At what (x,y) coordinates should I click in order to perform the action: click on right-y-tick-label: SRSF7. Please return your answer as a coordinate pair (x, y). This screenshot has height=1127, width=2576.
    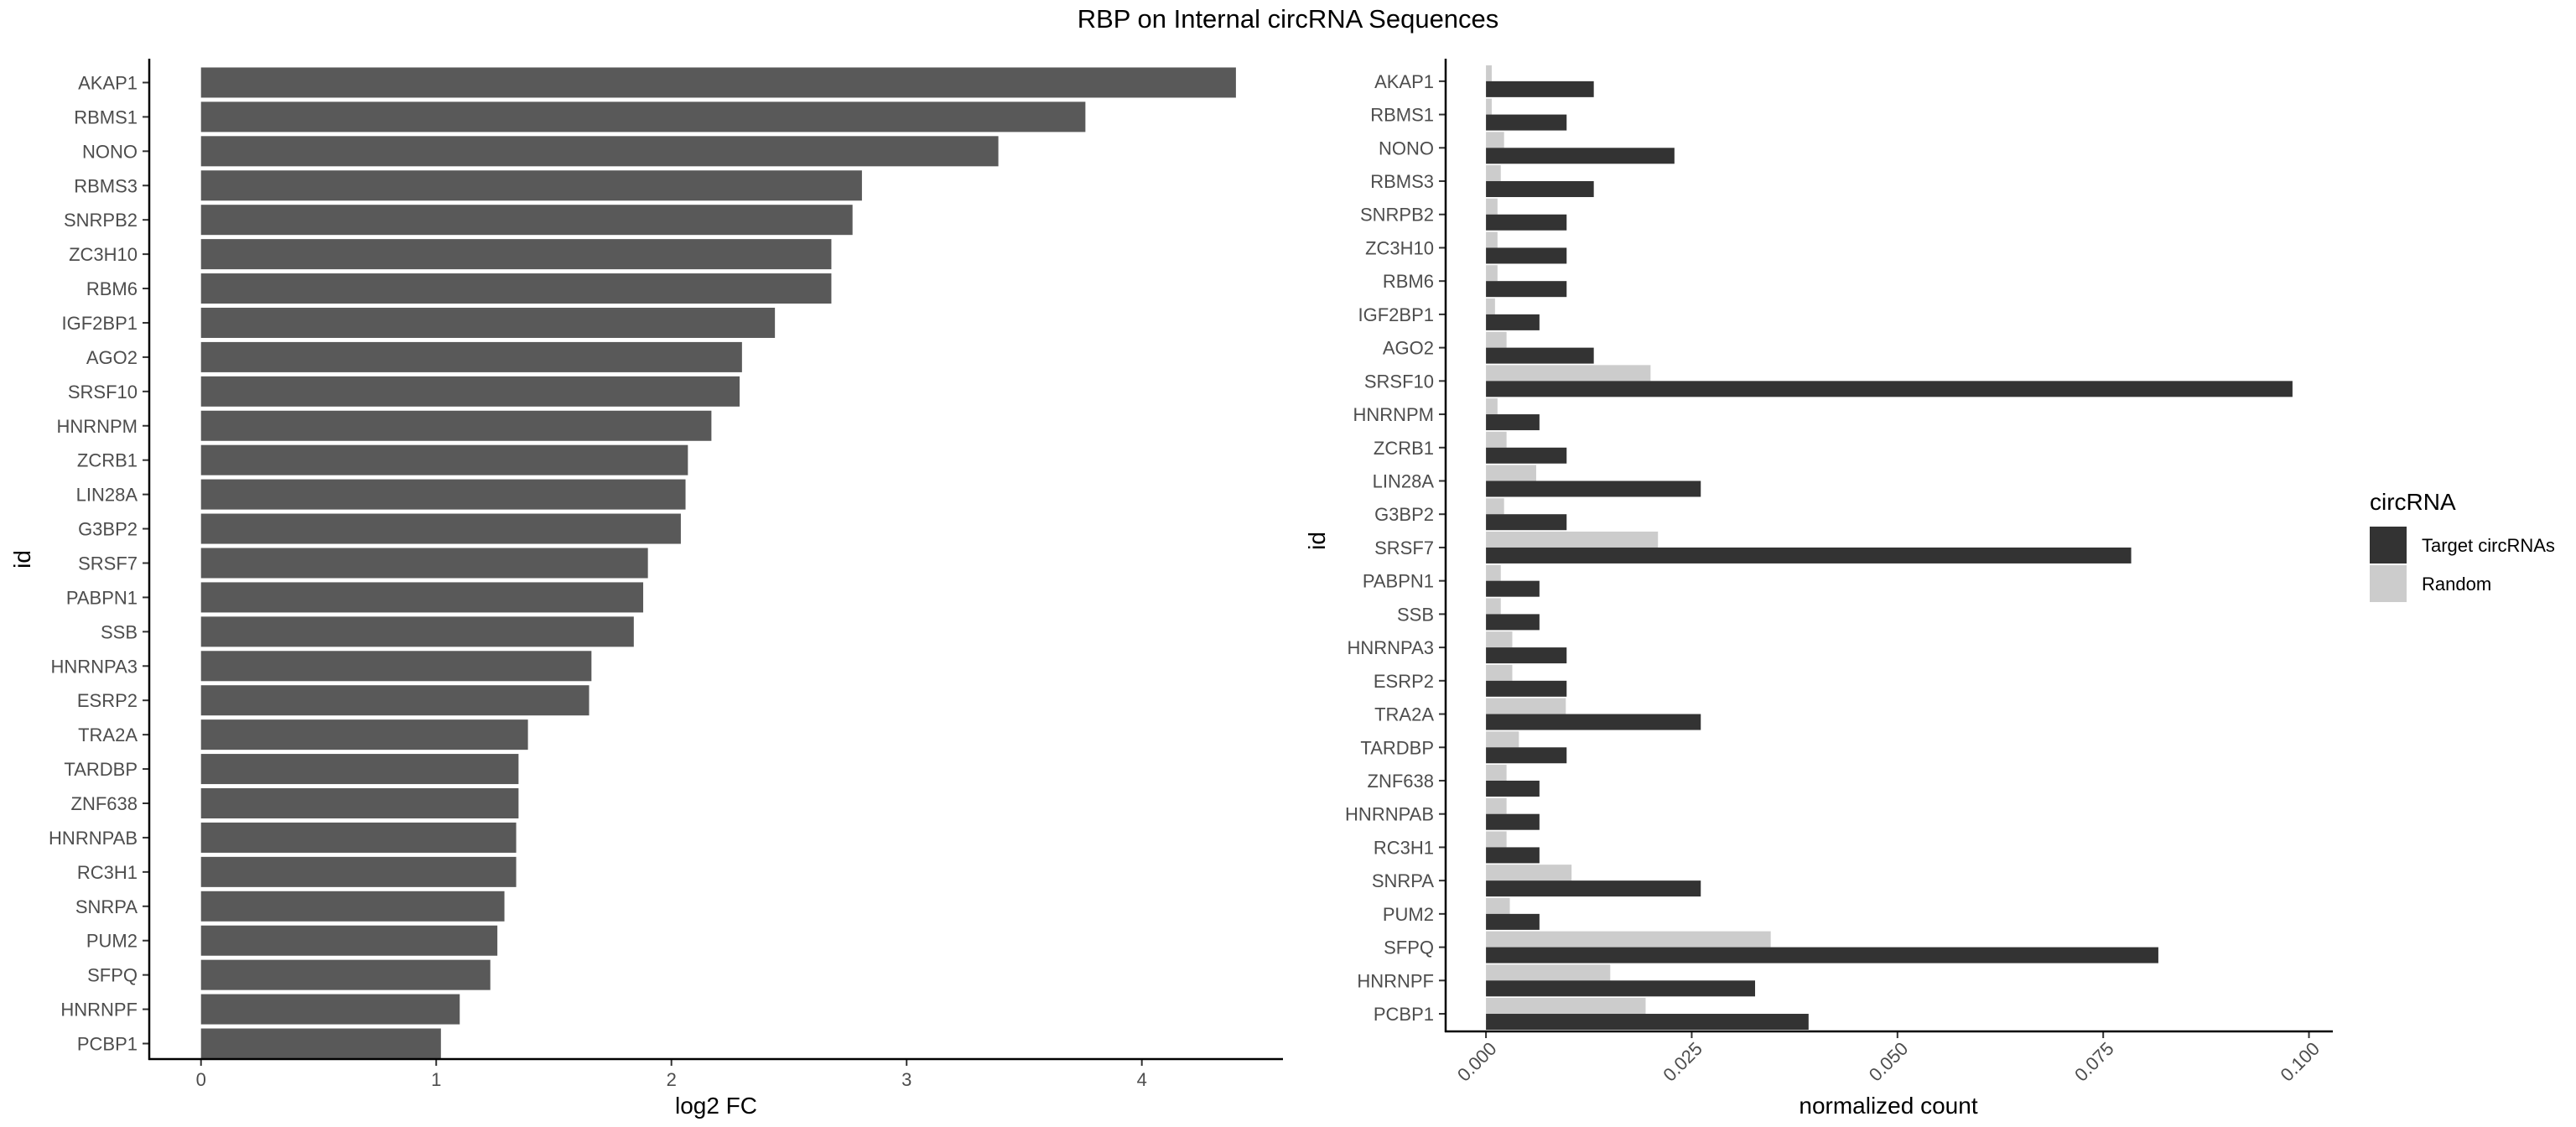
    Looking at the image, I should click on (1404, 548).